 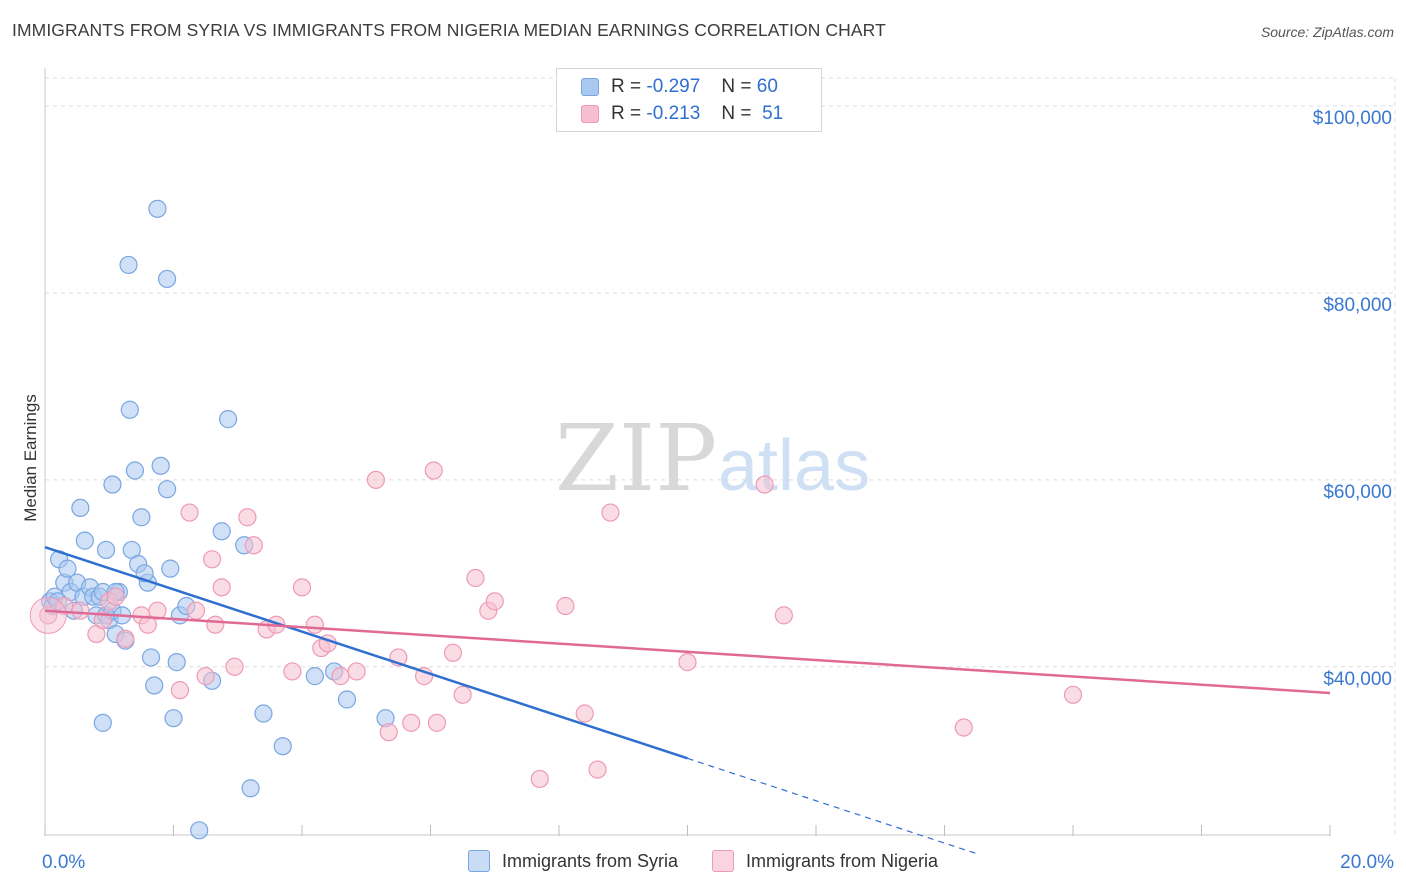 I want to click on legend-item-syria: Immigrants from Syria, so click(x=572, y=861).